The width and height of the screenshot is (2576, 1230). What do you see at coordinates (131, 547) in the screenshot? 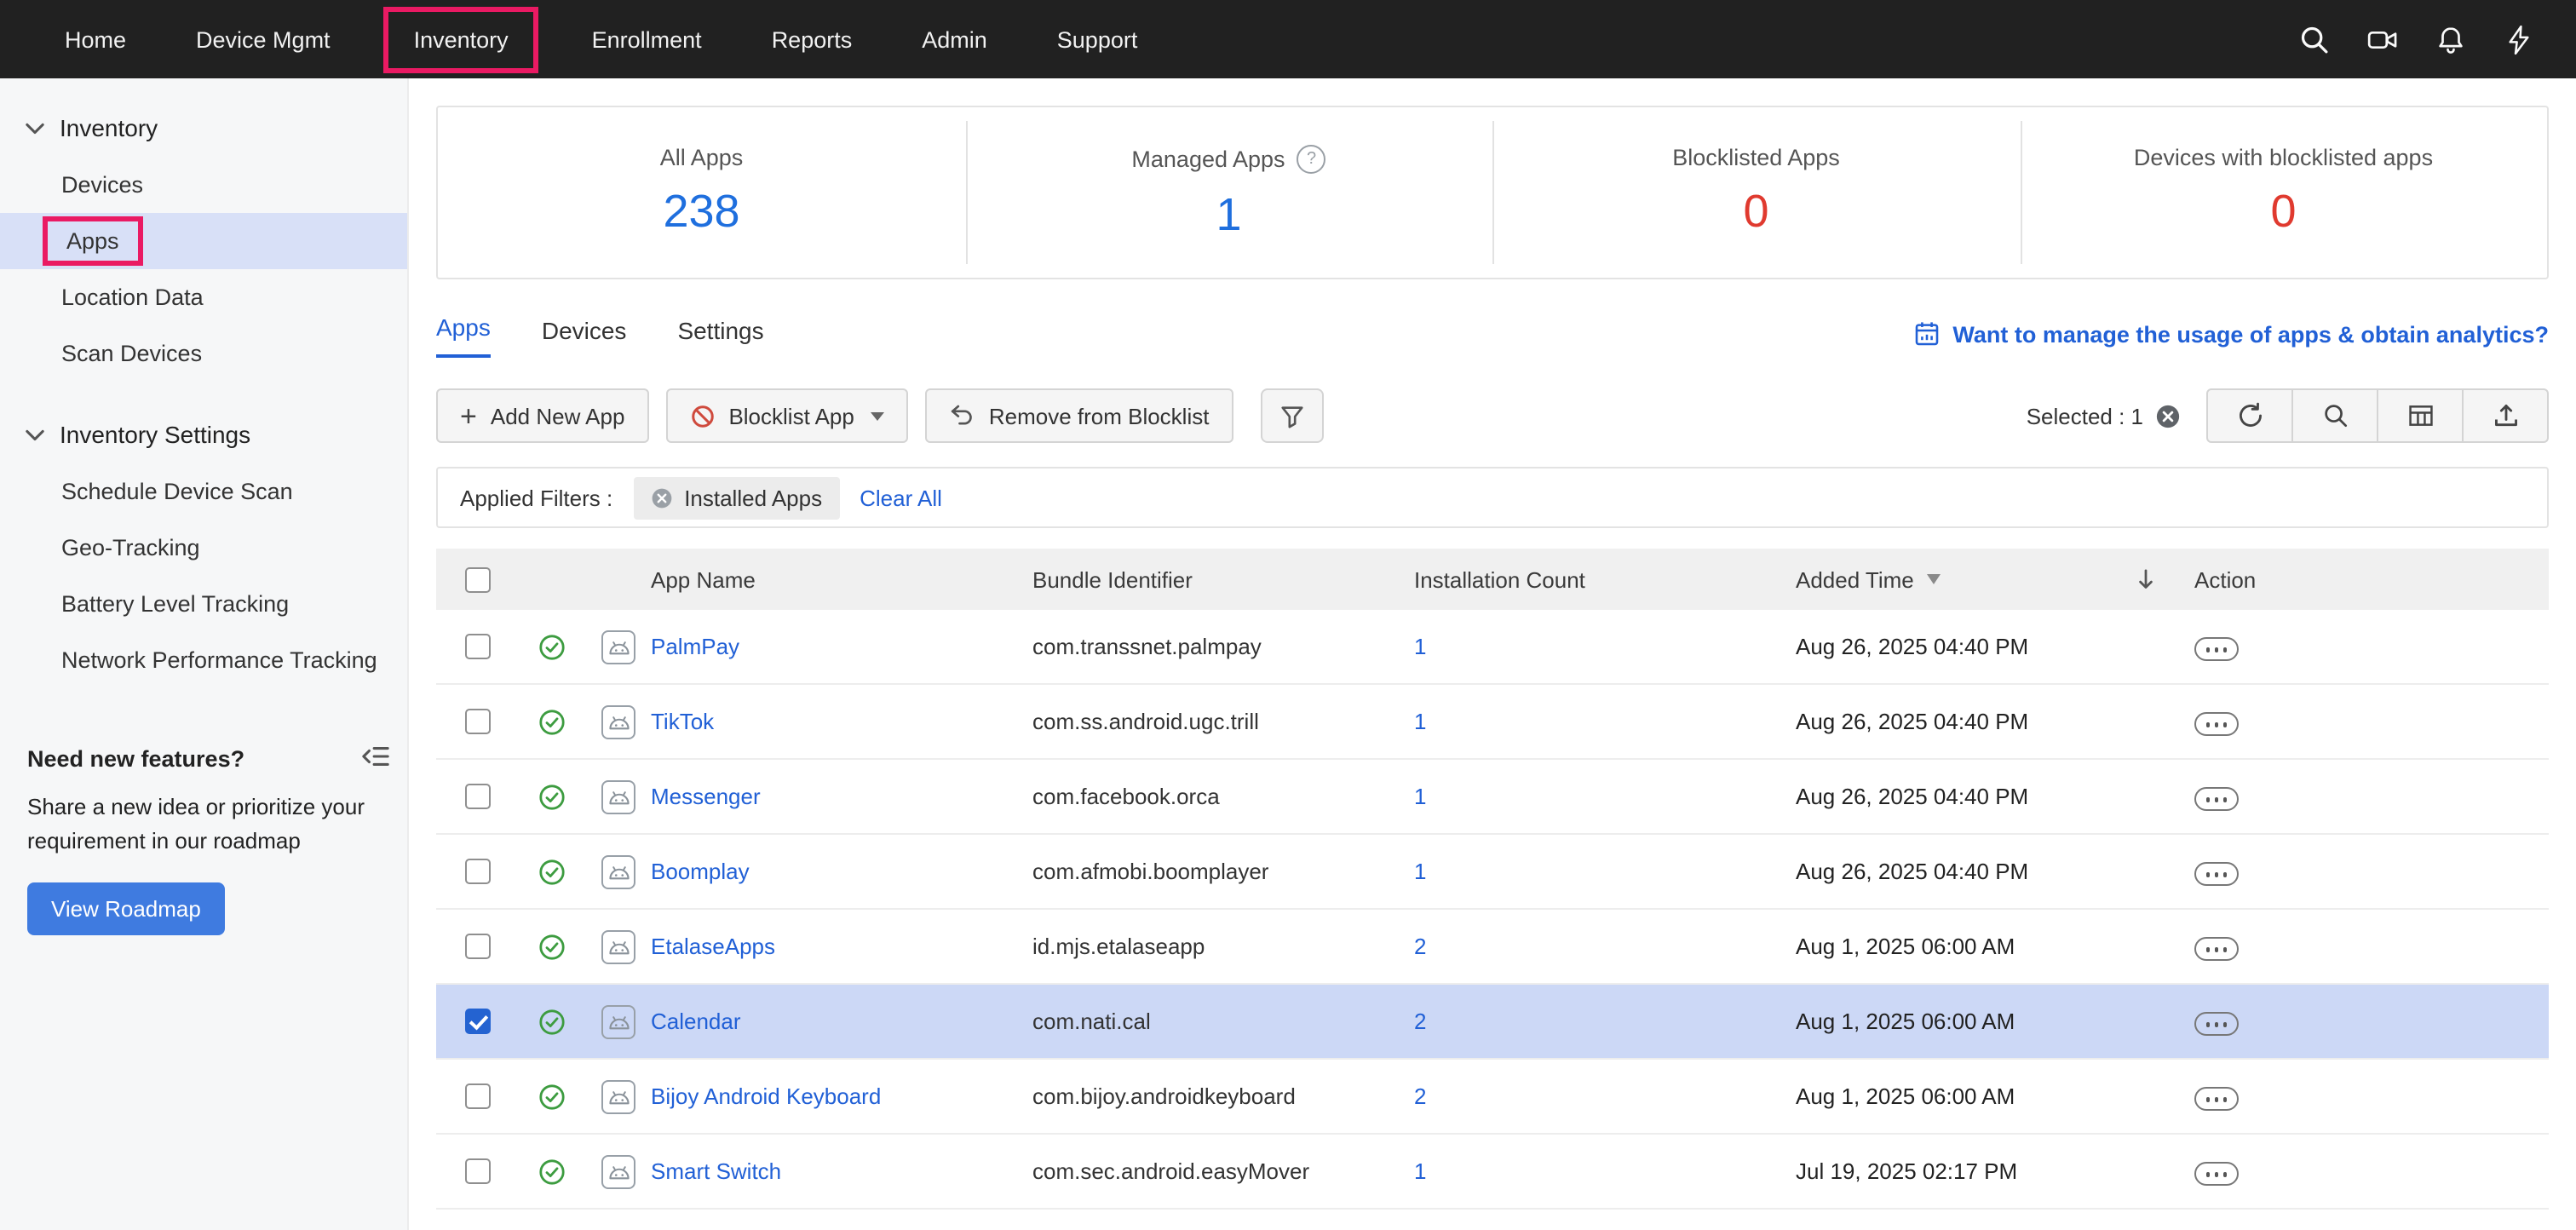
I see `sidebar-item-geo-tracking: Geo-Tracking` at bounding box center [131, 547].